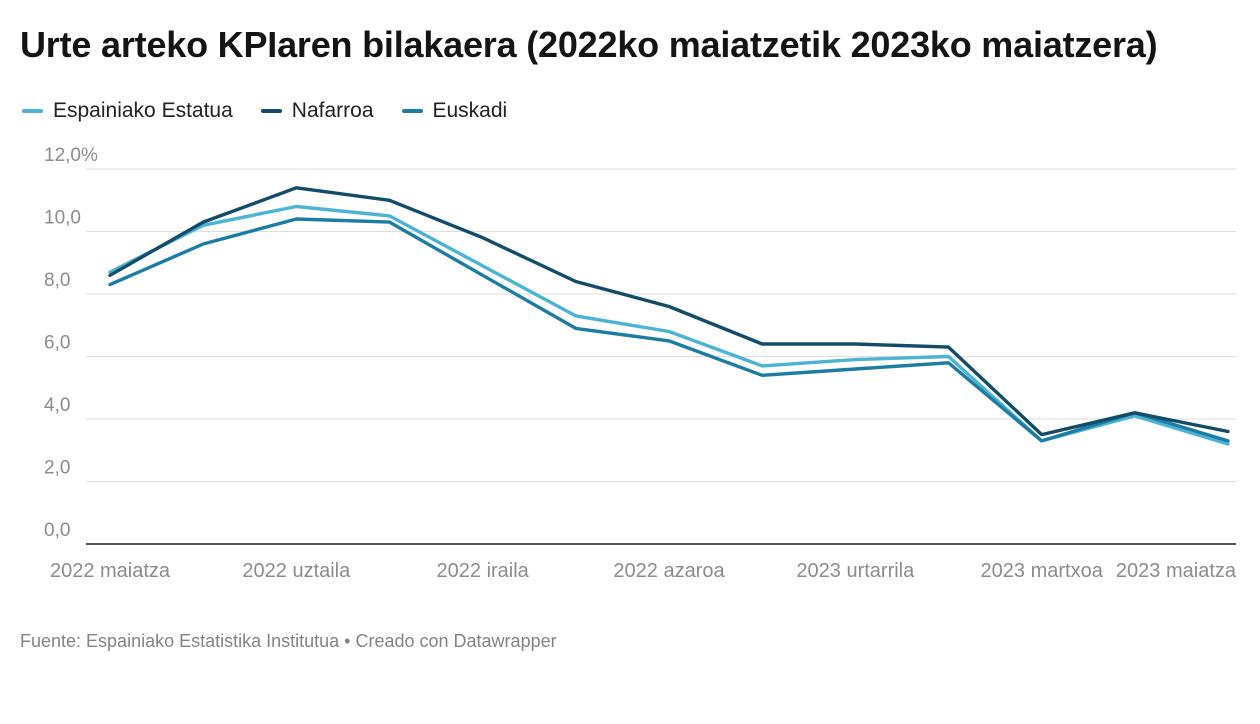  Describe the element at coordinates (57, 280) in the screenshot. I see `y-tick-label: 8,0` at that location.